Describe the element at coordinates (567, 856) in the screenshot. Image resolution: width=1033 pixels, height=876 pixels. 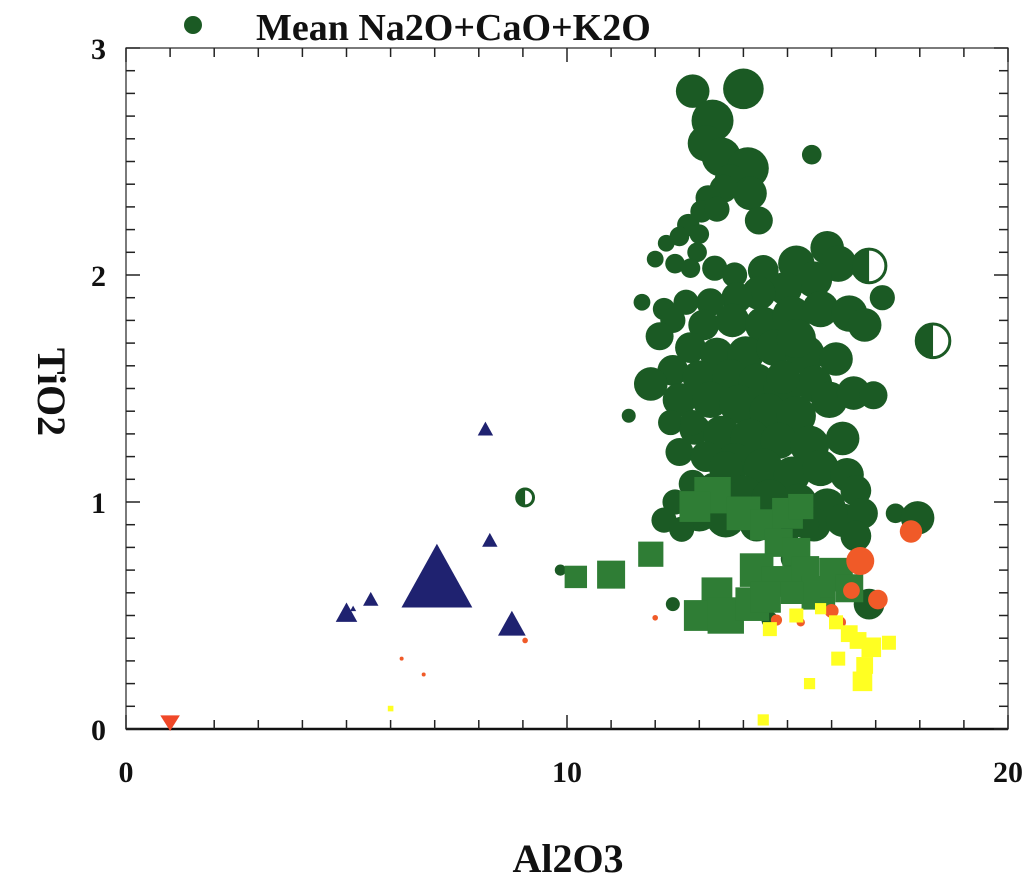
I see `x-axis-title: Al2O3` at that location.